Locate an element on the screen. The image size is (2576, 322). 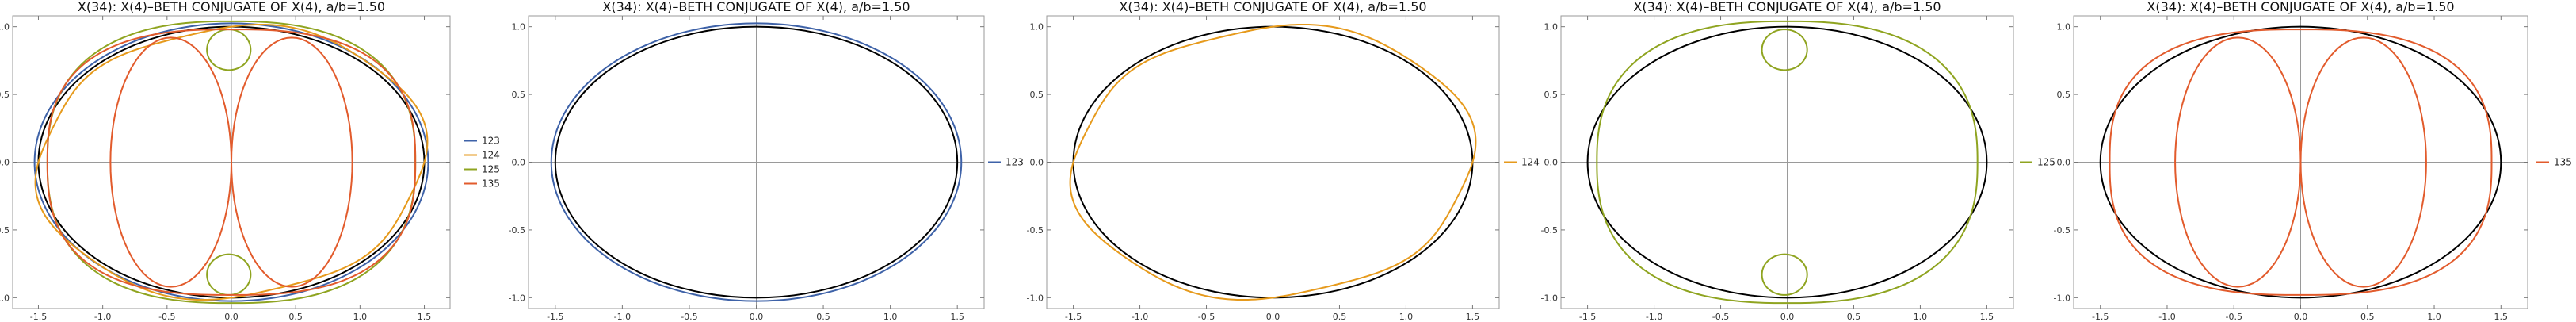
legend: 125 is located at coordinates (2038, 162).